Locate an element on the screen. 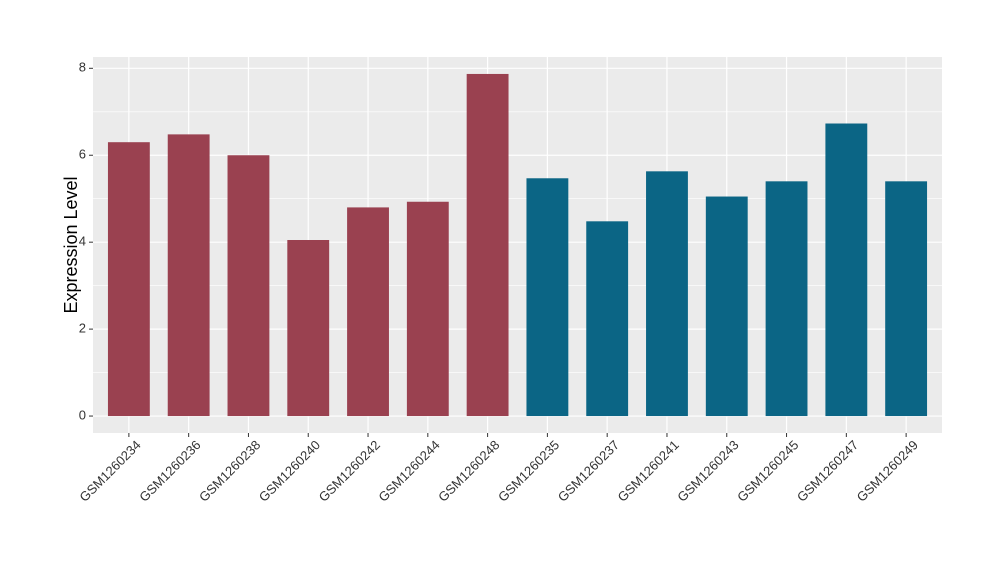  x-tick-label: GSM1260240 is located at coordinates (289, 470).